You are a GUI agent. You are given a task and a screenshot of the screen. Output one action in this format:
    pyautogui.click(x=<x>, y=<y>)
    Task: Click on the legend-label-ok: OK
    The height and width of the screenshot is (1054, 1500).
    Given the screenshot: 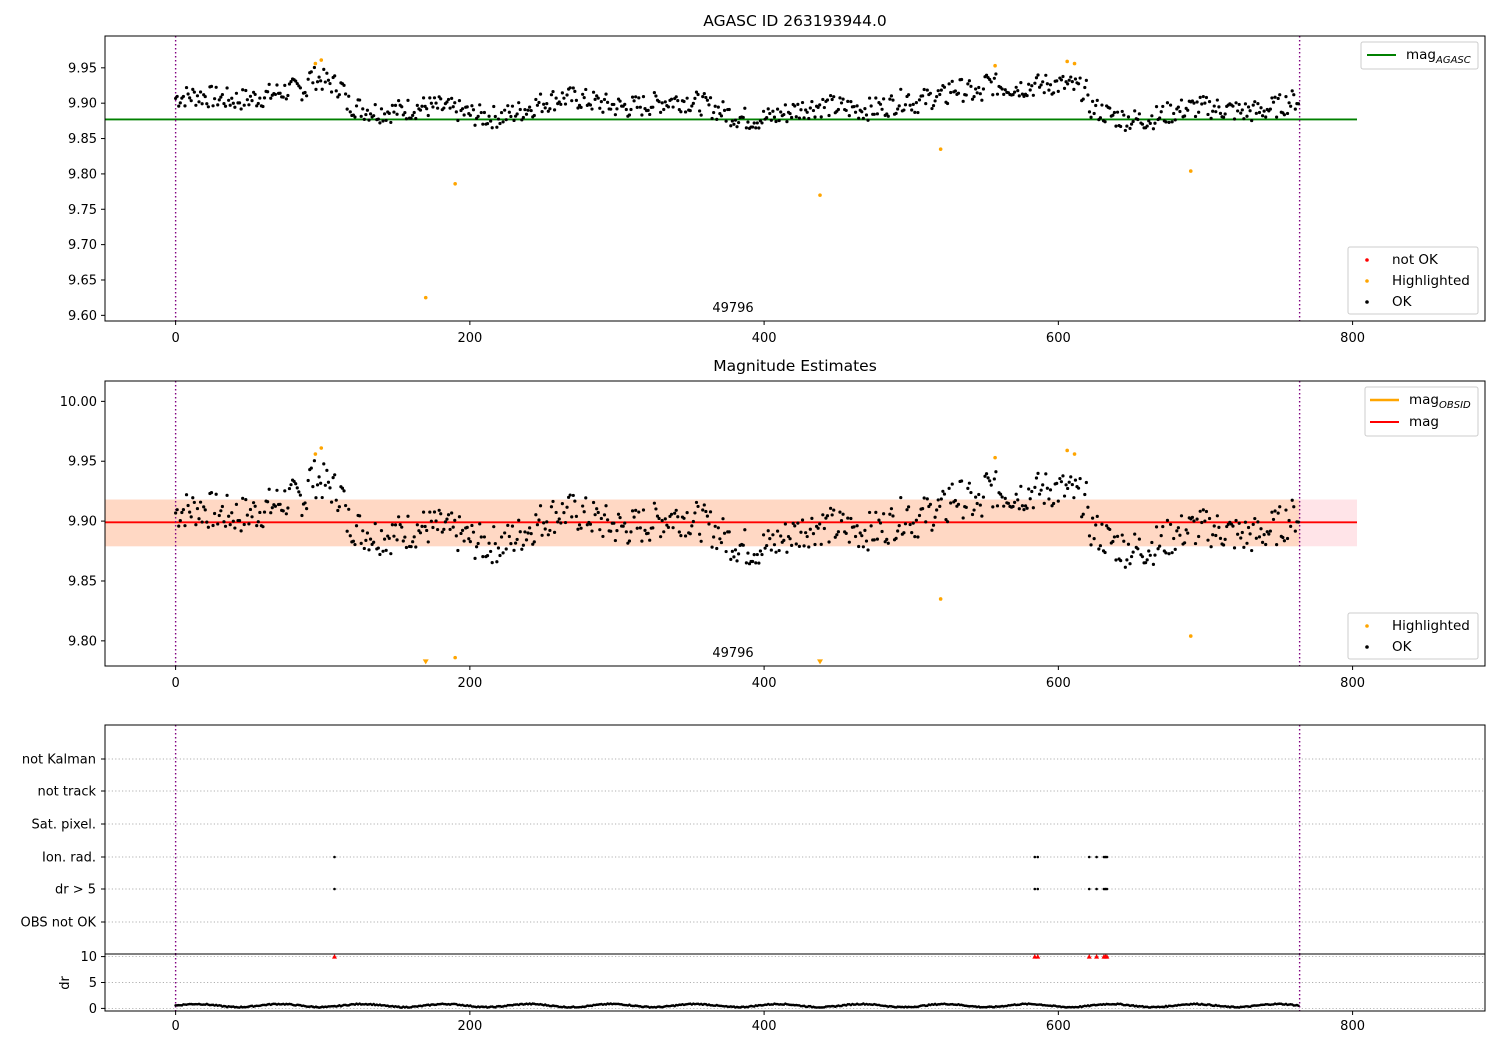 What is the action you would take?
    pyautogui.click(x=1402, y=647)
    